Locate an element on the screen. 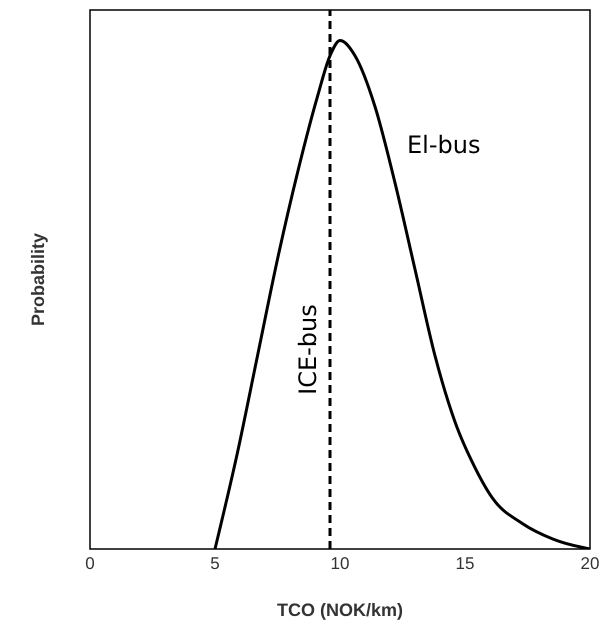 Image resolution: width=614 pixels, height=632 pixels. x-tick-label: 15 is located at coordinates (465, 564).